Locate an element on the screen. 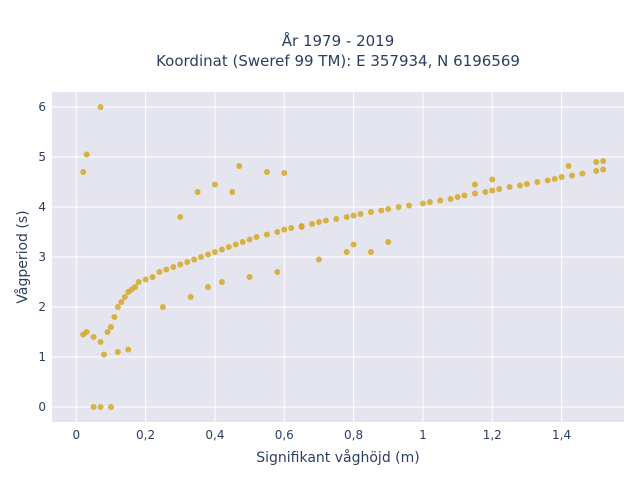 This screenshot has width=640, height=480. y-axis-title: Vågperiod (s) is located at coordinates (22, 256).